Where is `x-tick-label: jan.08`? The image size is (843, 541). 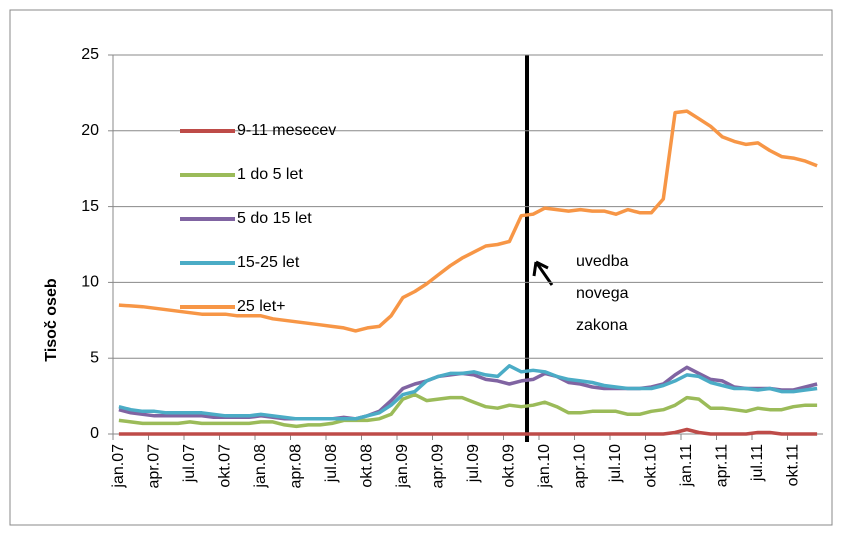
x-tick-label: jan.08 is located at coordinates (260, 466).